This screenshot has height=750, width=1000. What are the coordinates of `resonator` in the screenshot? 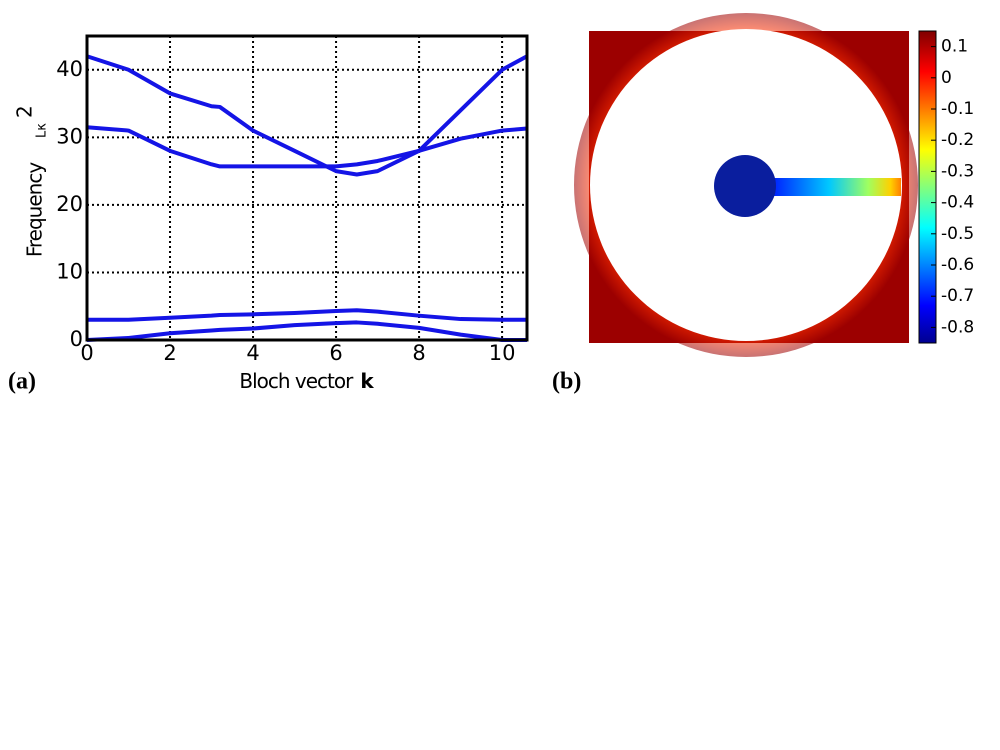 It's located at (745, 186).